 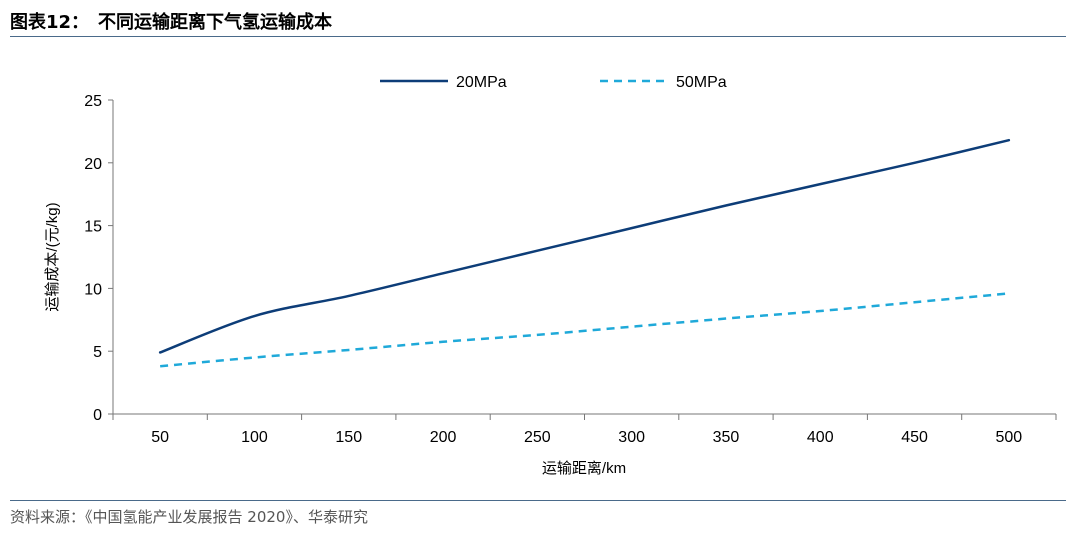 I want to click on y-tick-label: 0, so click(x=97, y=415).